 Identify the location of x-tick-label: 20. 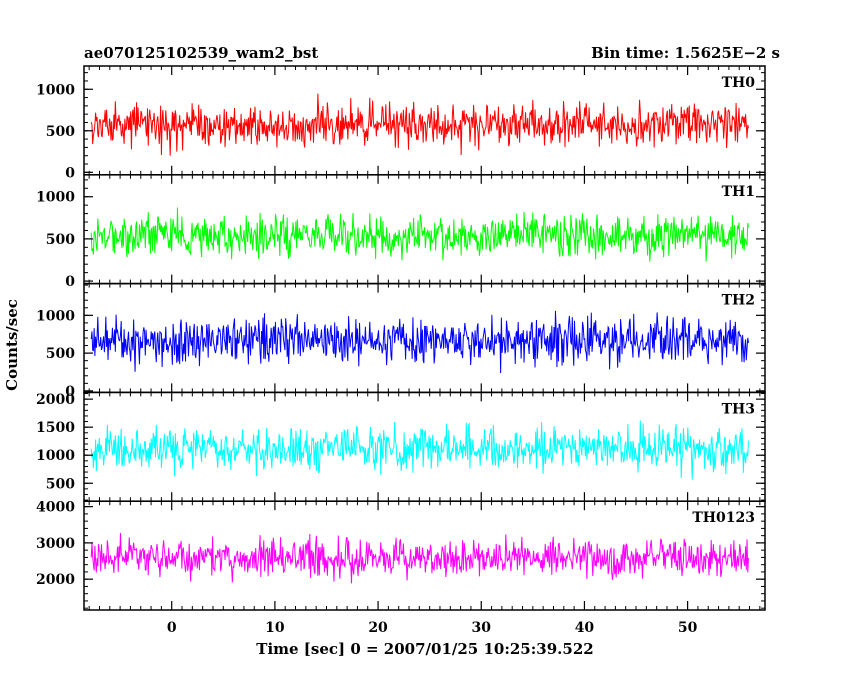
(378, 628).